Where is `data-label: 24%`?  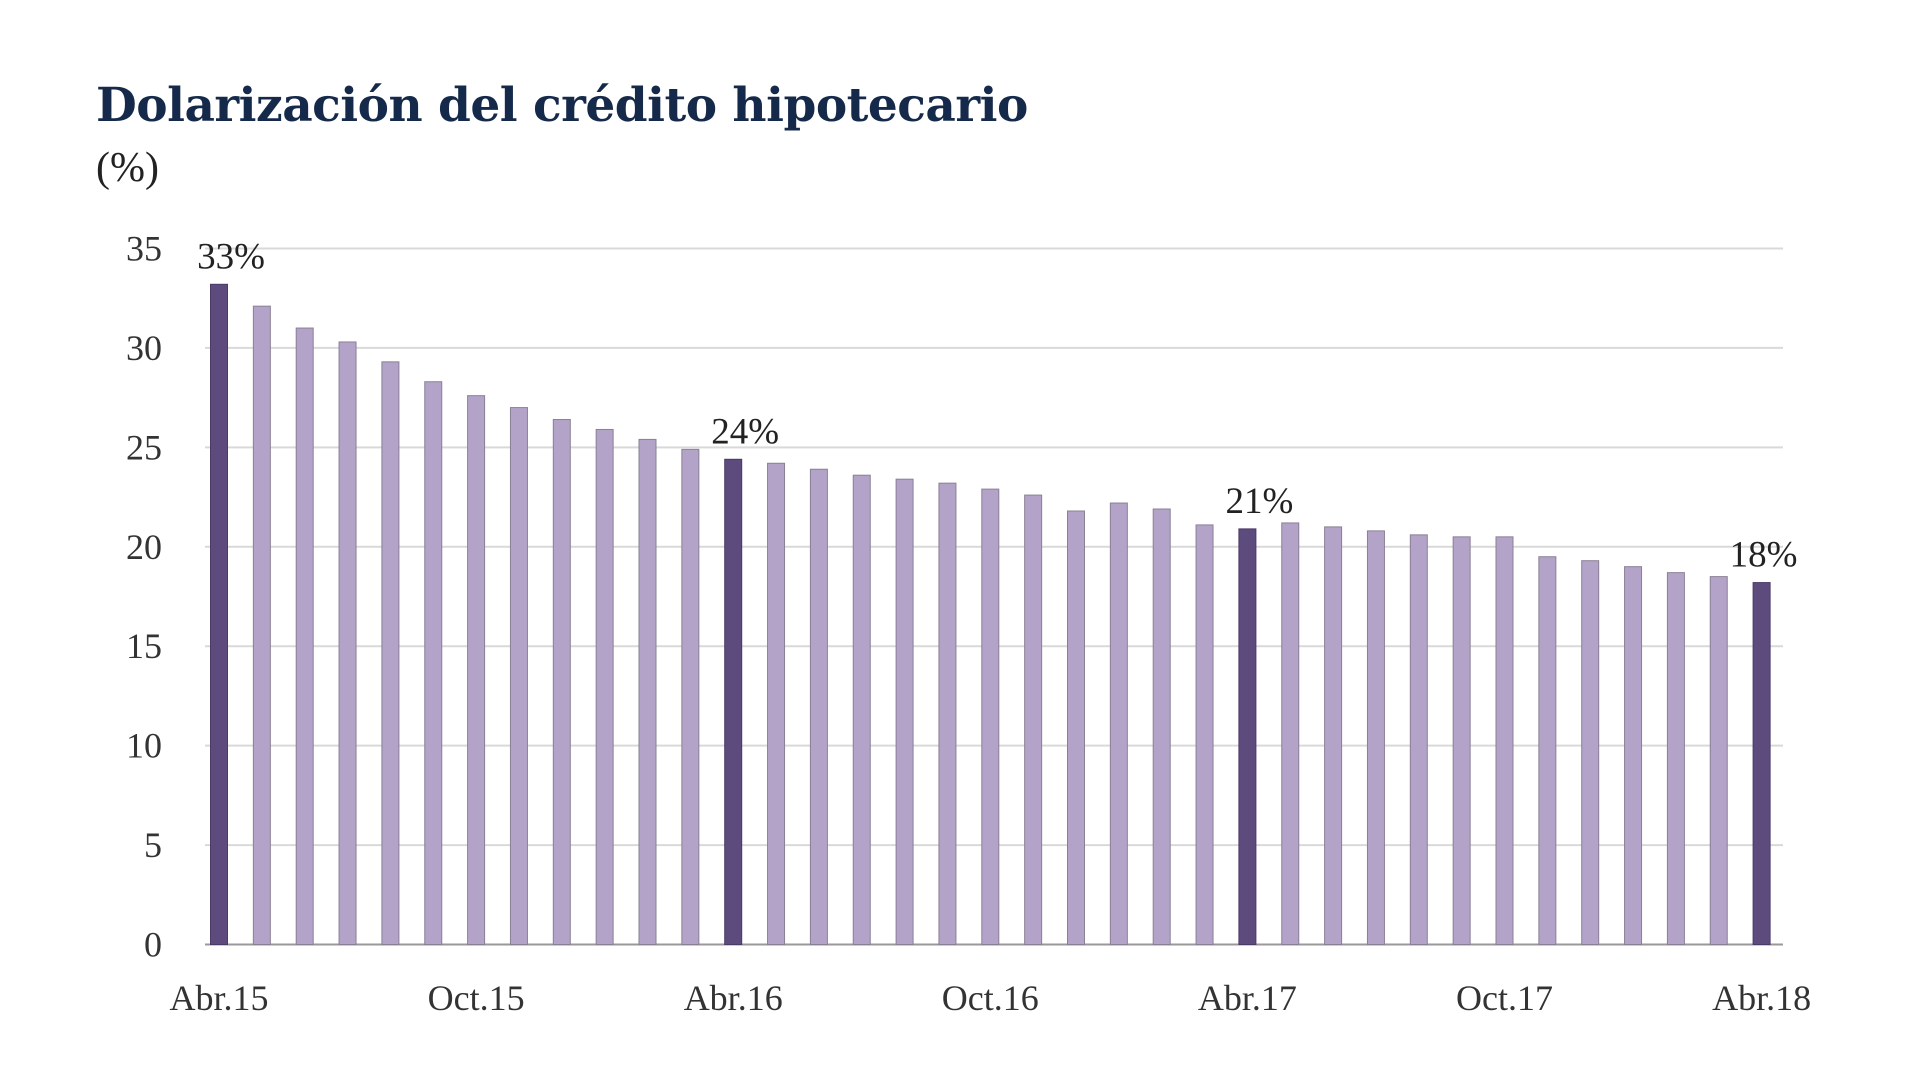 data-label: 24% is located at coordinates (745, 431).